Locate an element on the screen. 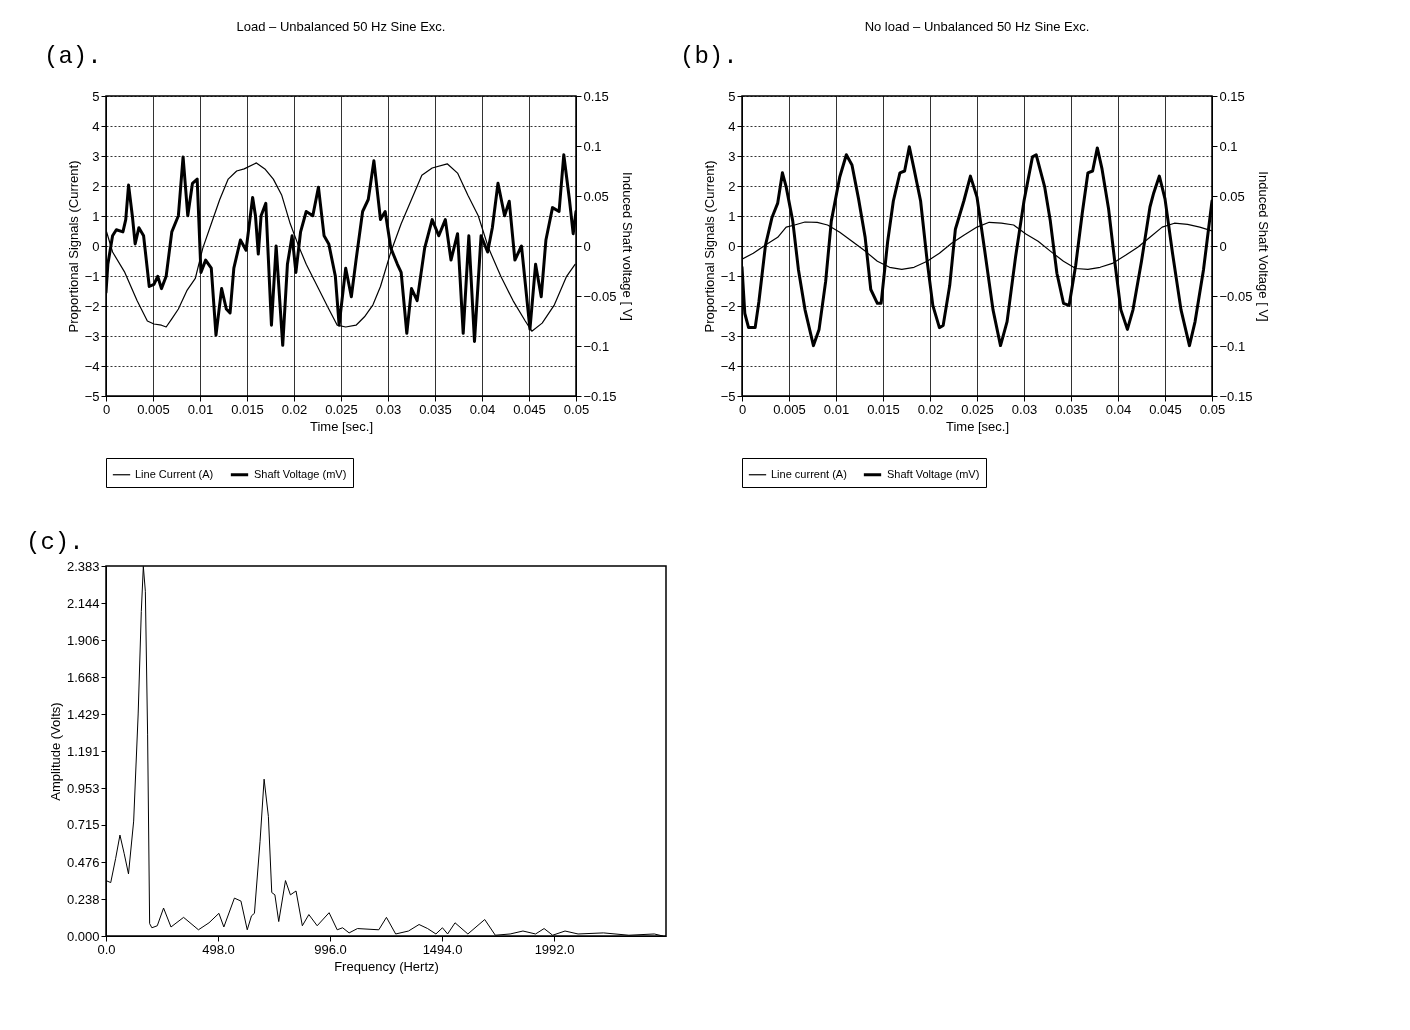 This screenshot has width=1410, height=1030. y-tick-label: 2.144 is located at coordinates (83, 603).